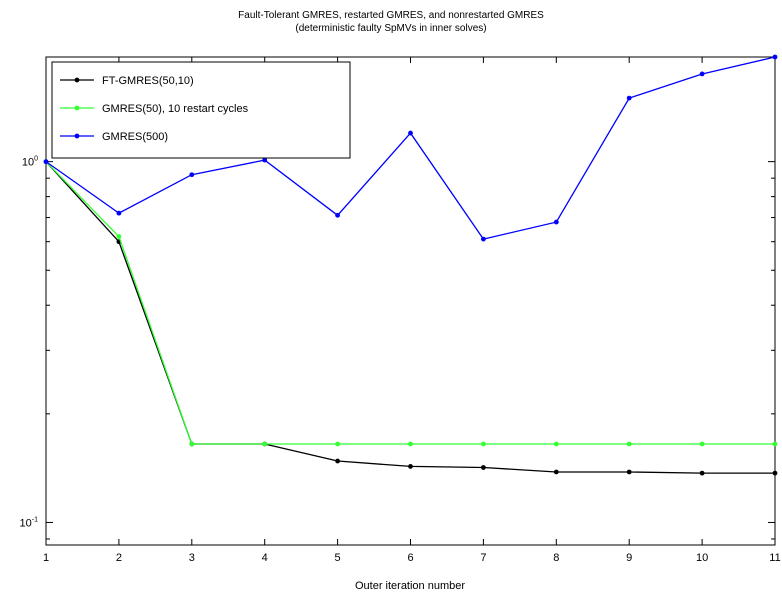  What do you see at coordinates (265, 558) in the screenshot?
I see `x-tick-label: 4` at bounding box center [265, 558].